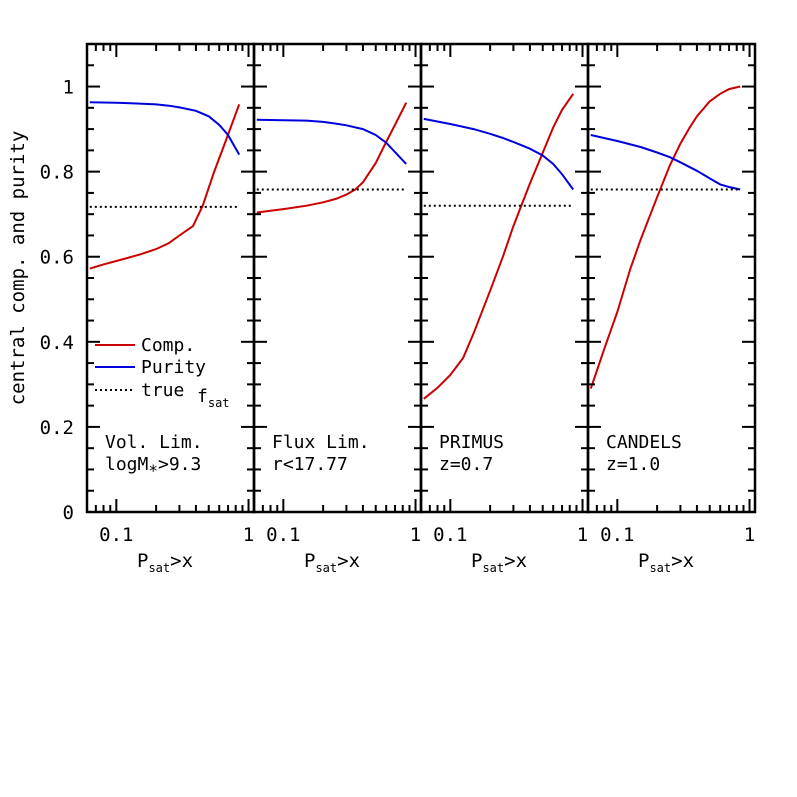  I want to click on panel-annotation: PRIMUS, so click(471, 442).